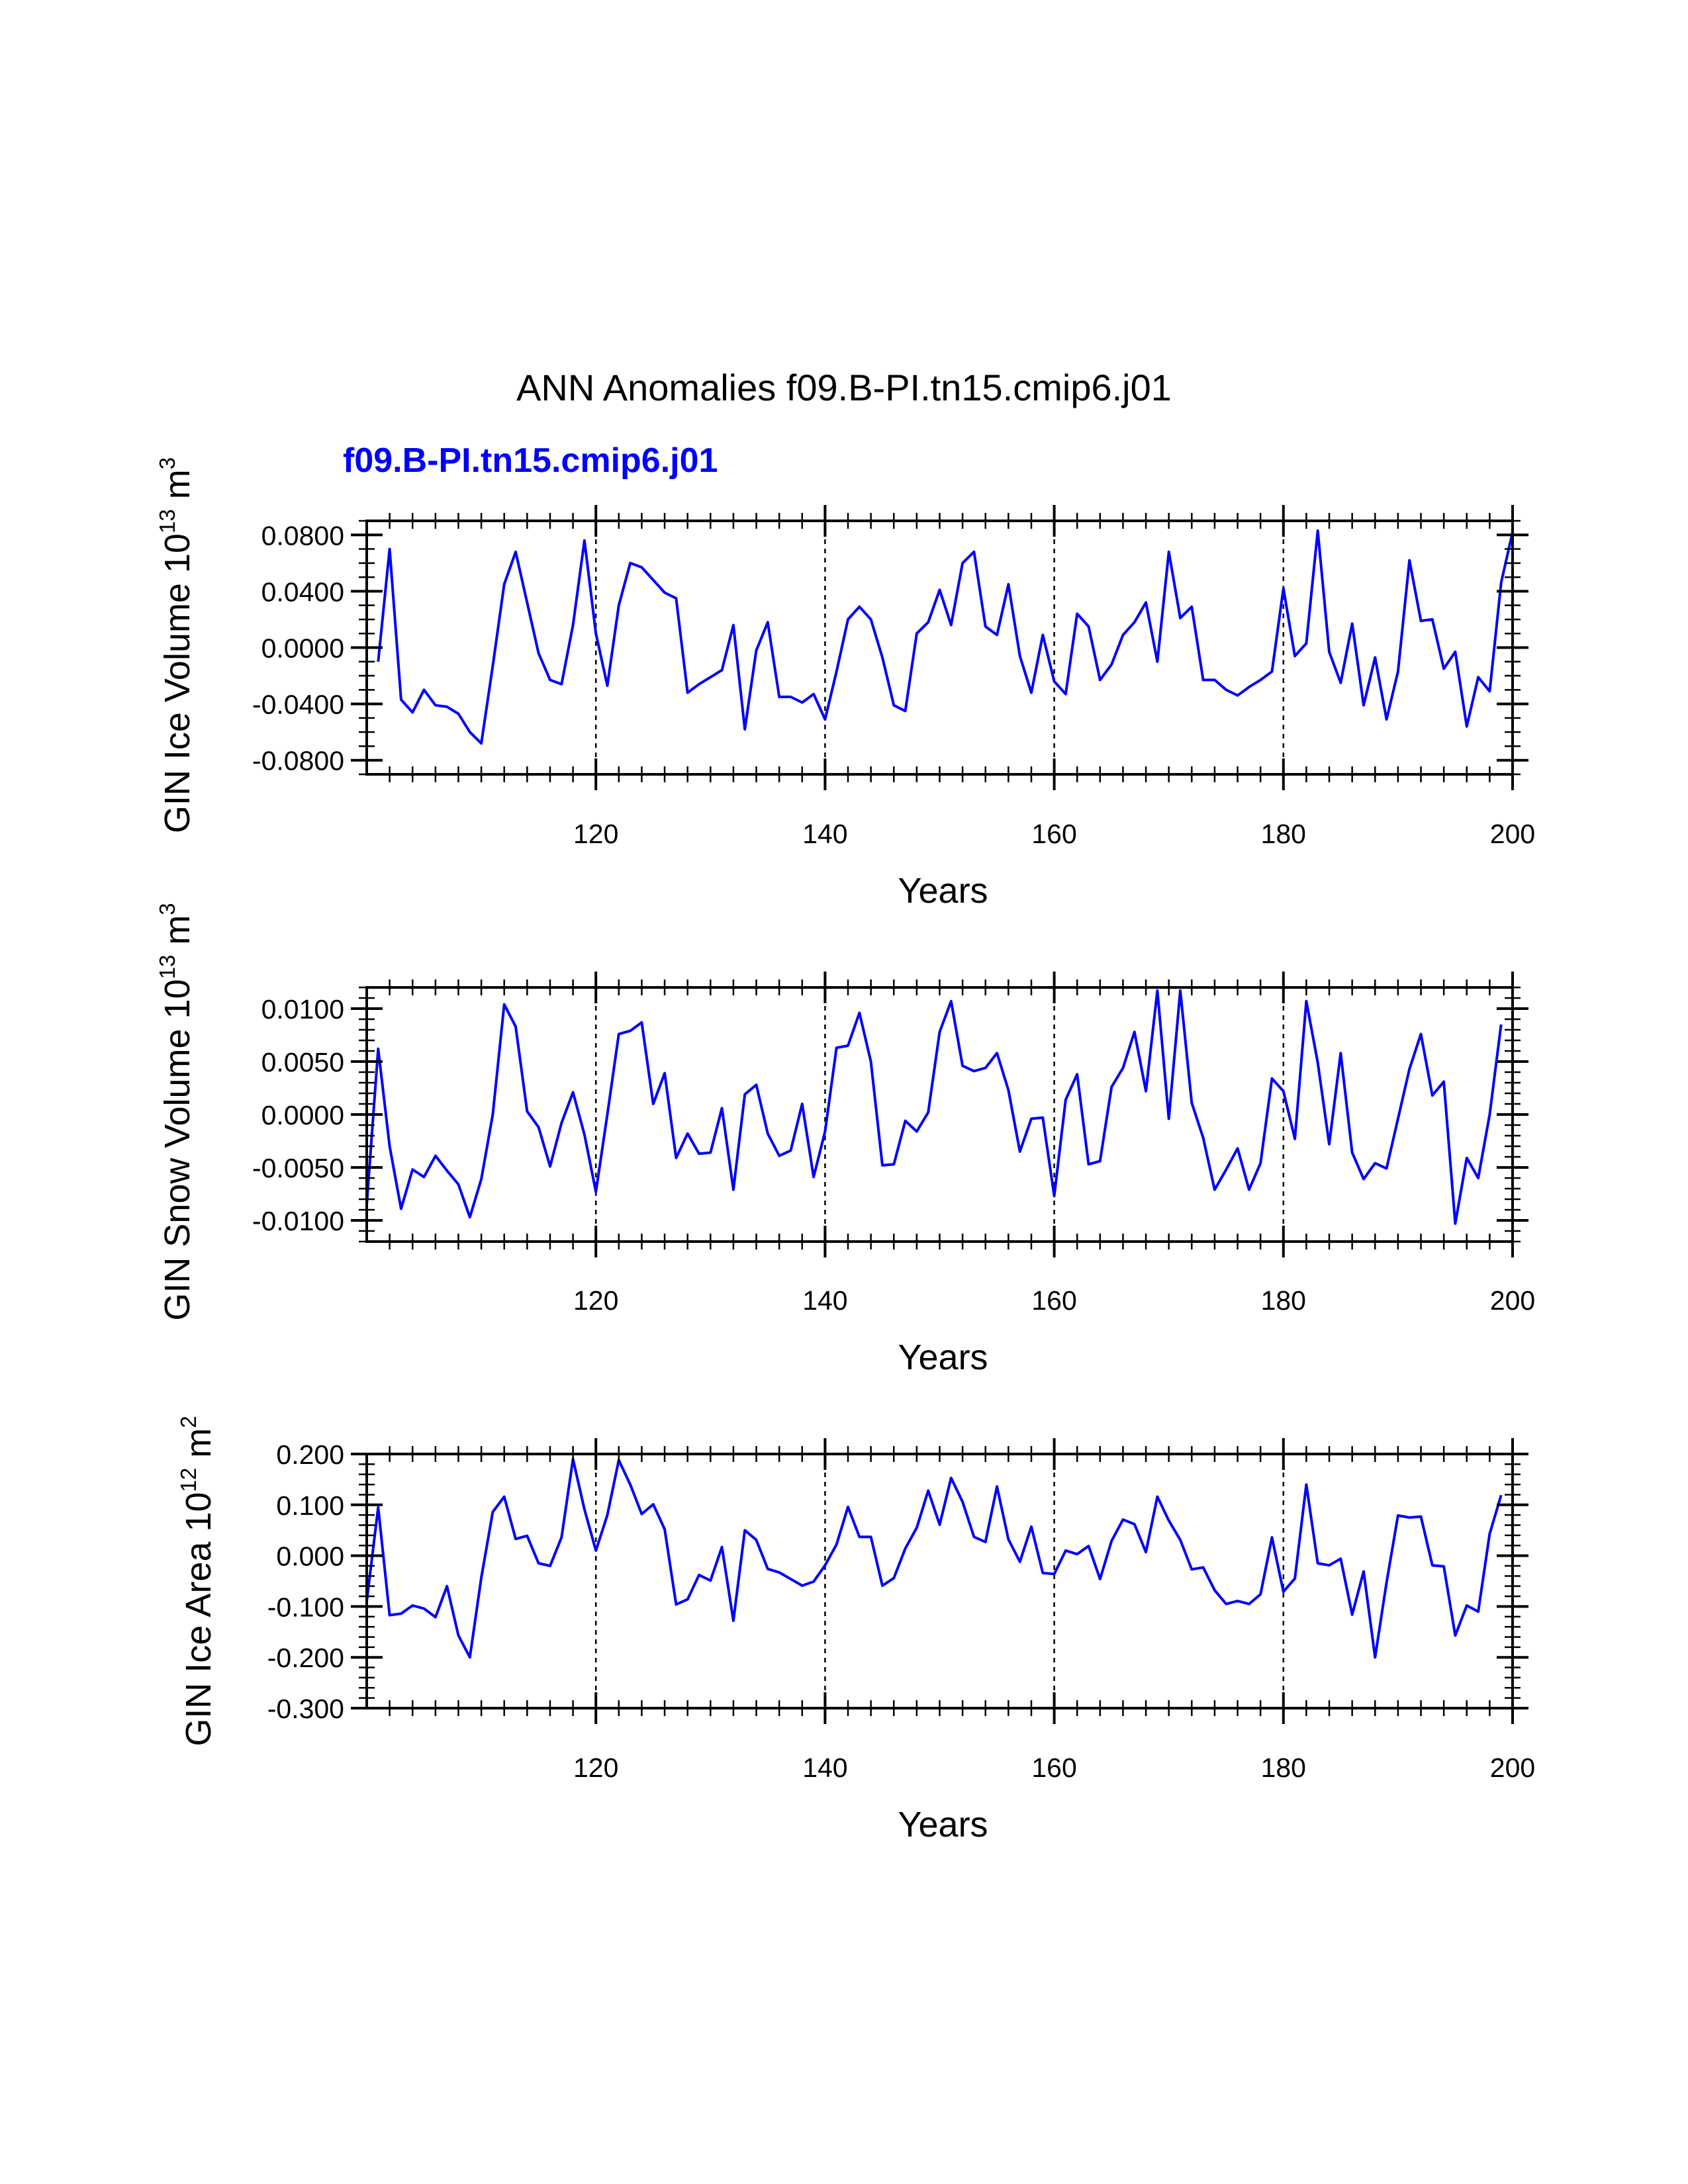 This screenshot has height=2184, width=1688. I want to click on snow-volume-xtick-label: 200, so click(1512, 1300).